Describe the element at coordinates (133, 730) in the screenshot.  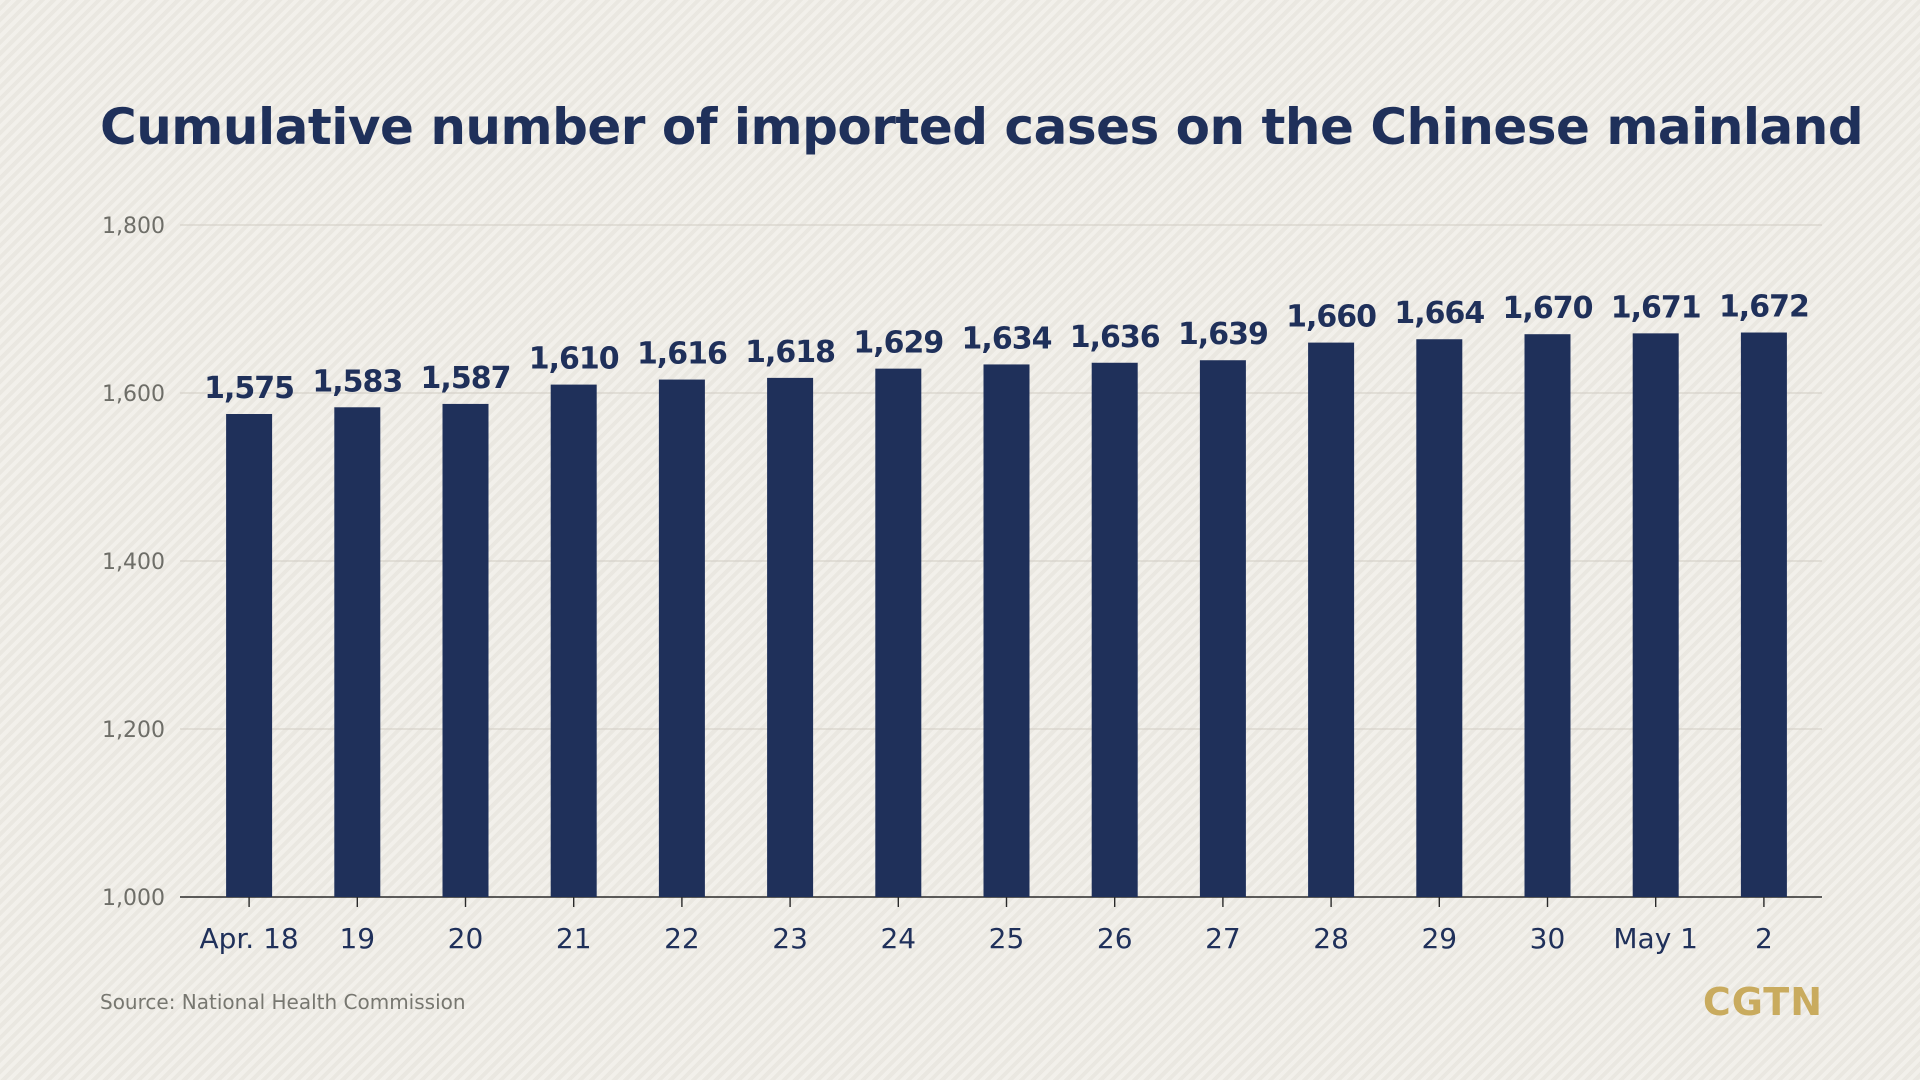
I see `y-tick-label: 1,200` at that location.